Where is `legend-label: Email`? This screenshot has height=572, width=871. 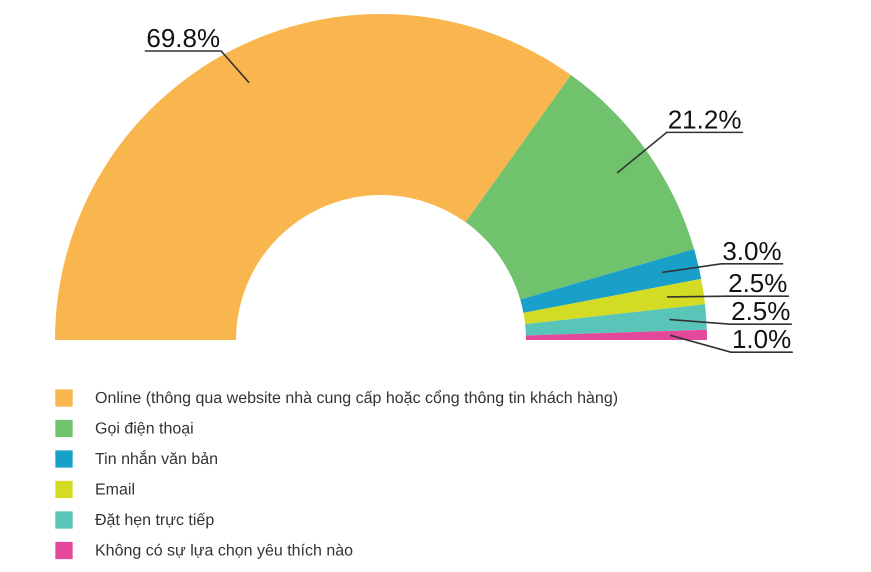
legend-label: Email is located at coordinates (115, 490).